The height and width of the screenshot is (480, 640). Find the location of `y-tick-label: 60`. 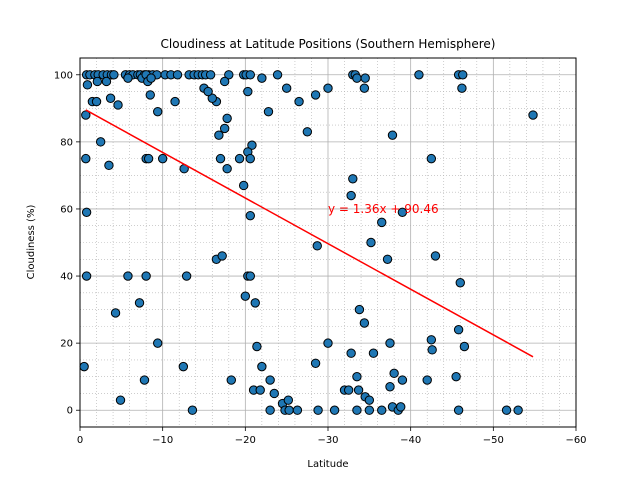

y-tick-label: 60 is located at coordinates (66, 209).